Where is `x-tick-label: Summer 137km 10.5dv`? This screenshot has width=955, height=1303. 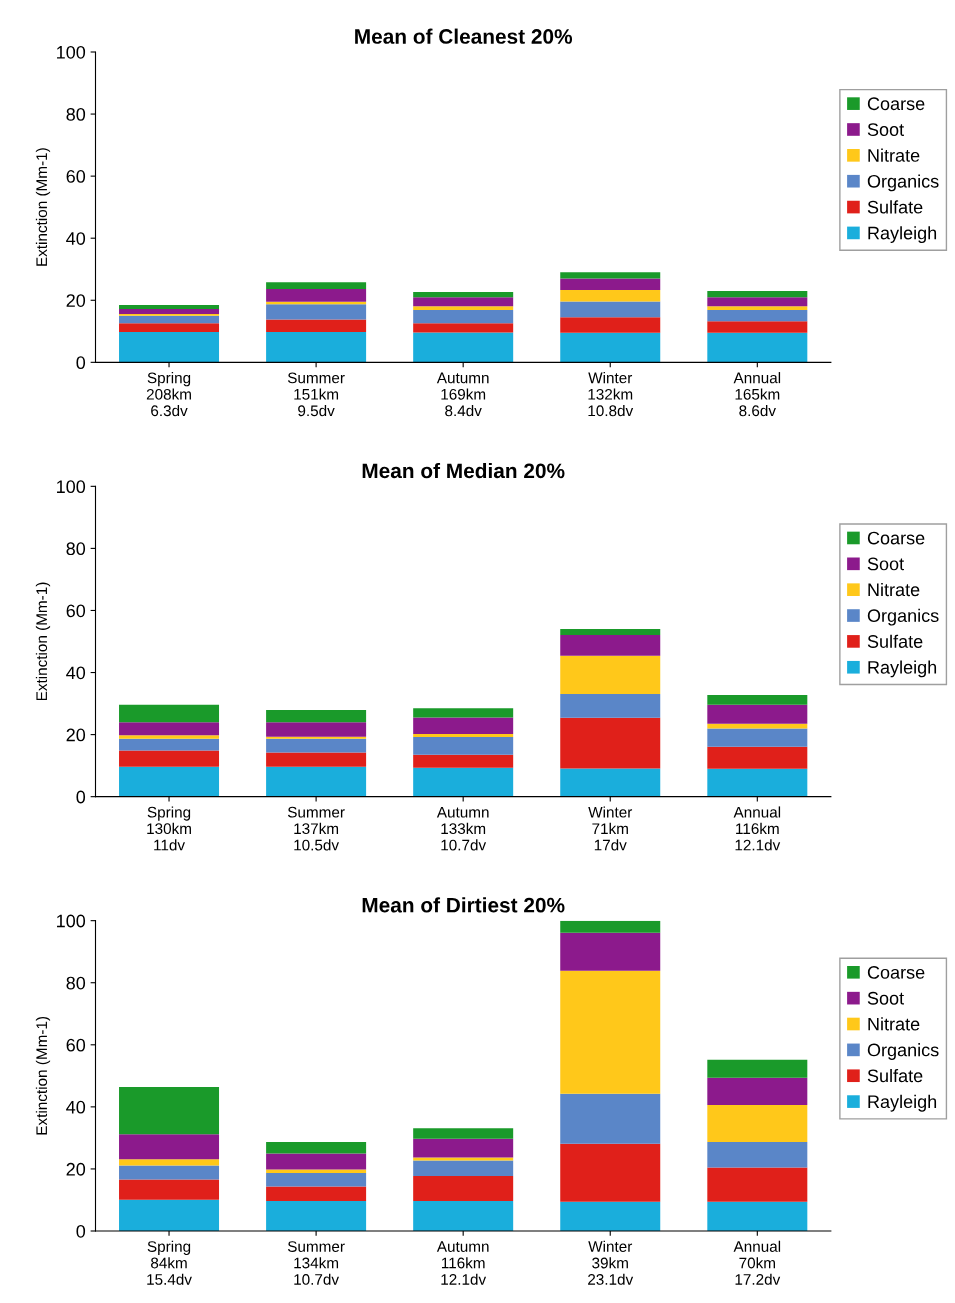 x-tick-label: Summer 137km 10.5dv is located at coordinates (316, 828).